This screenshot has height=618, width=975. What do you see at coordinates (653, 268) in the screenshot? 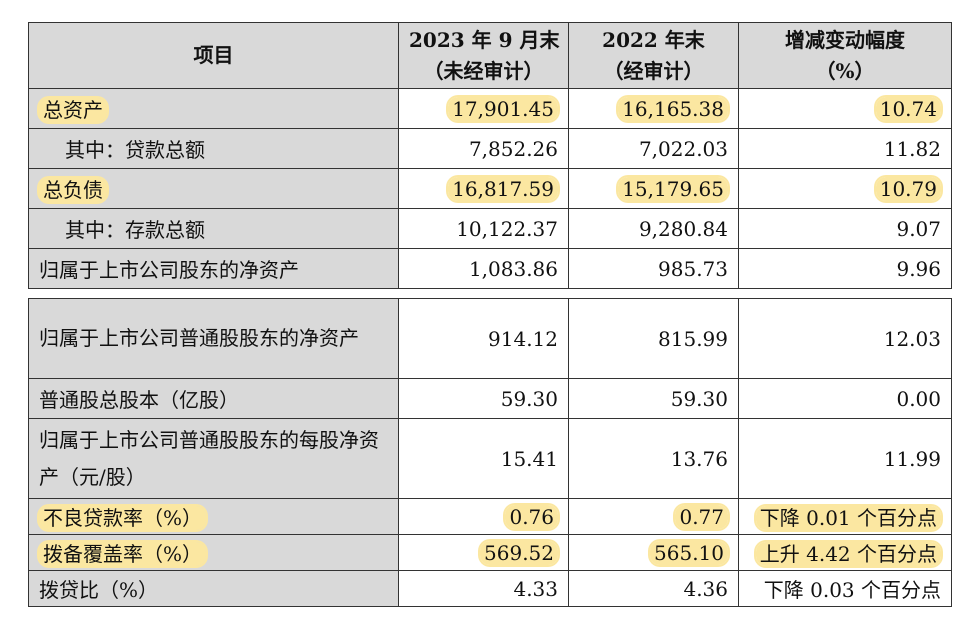
I see `row-value: 985.73` at bounding box center [653, 268].